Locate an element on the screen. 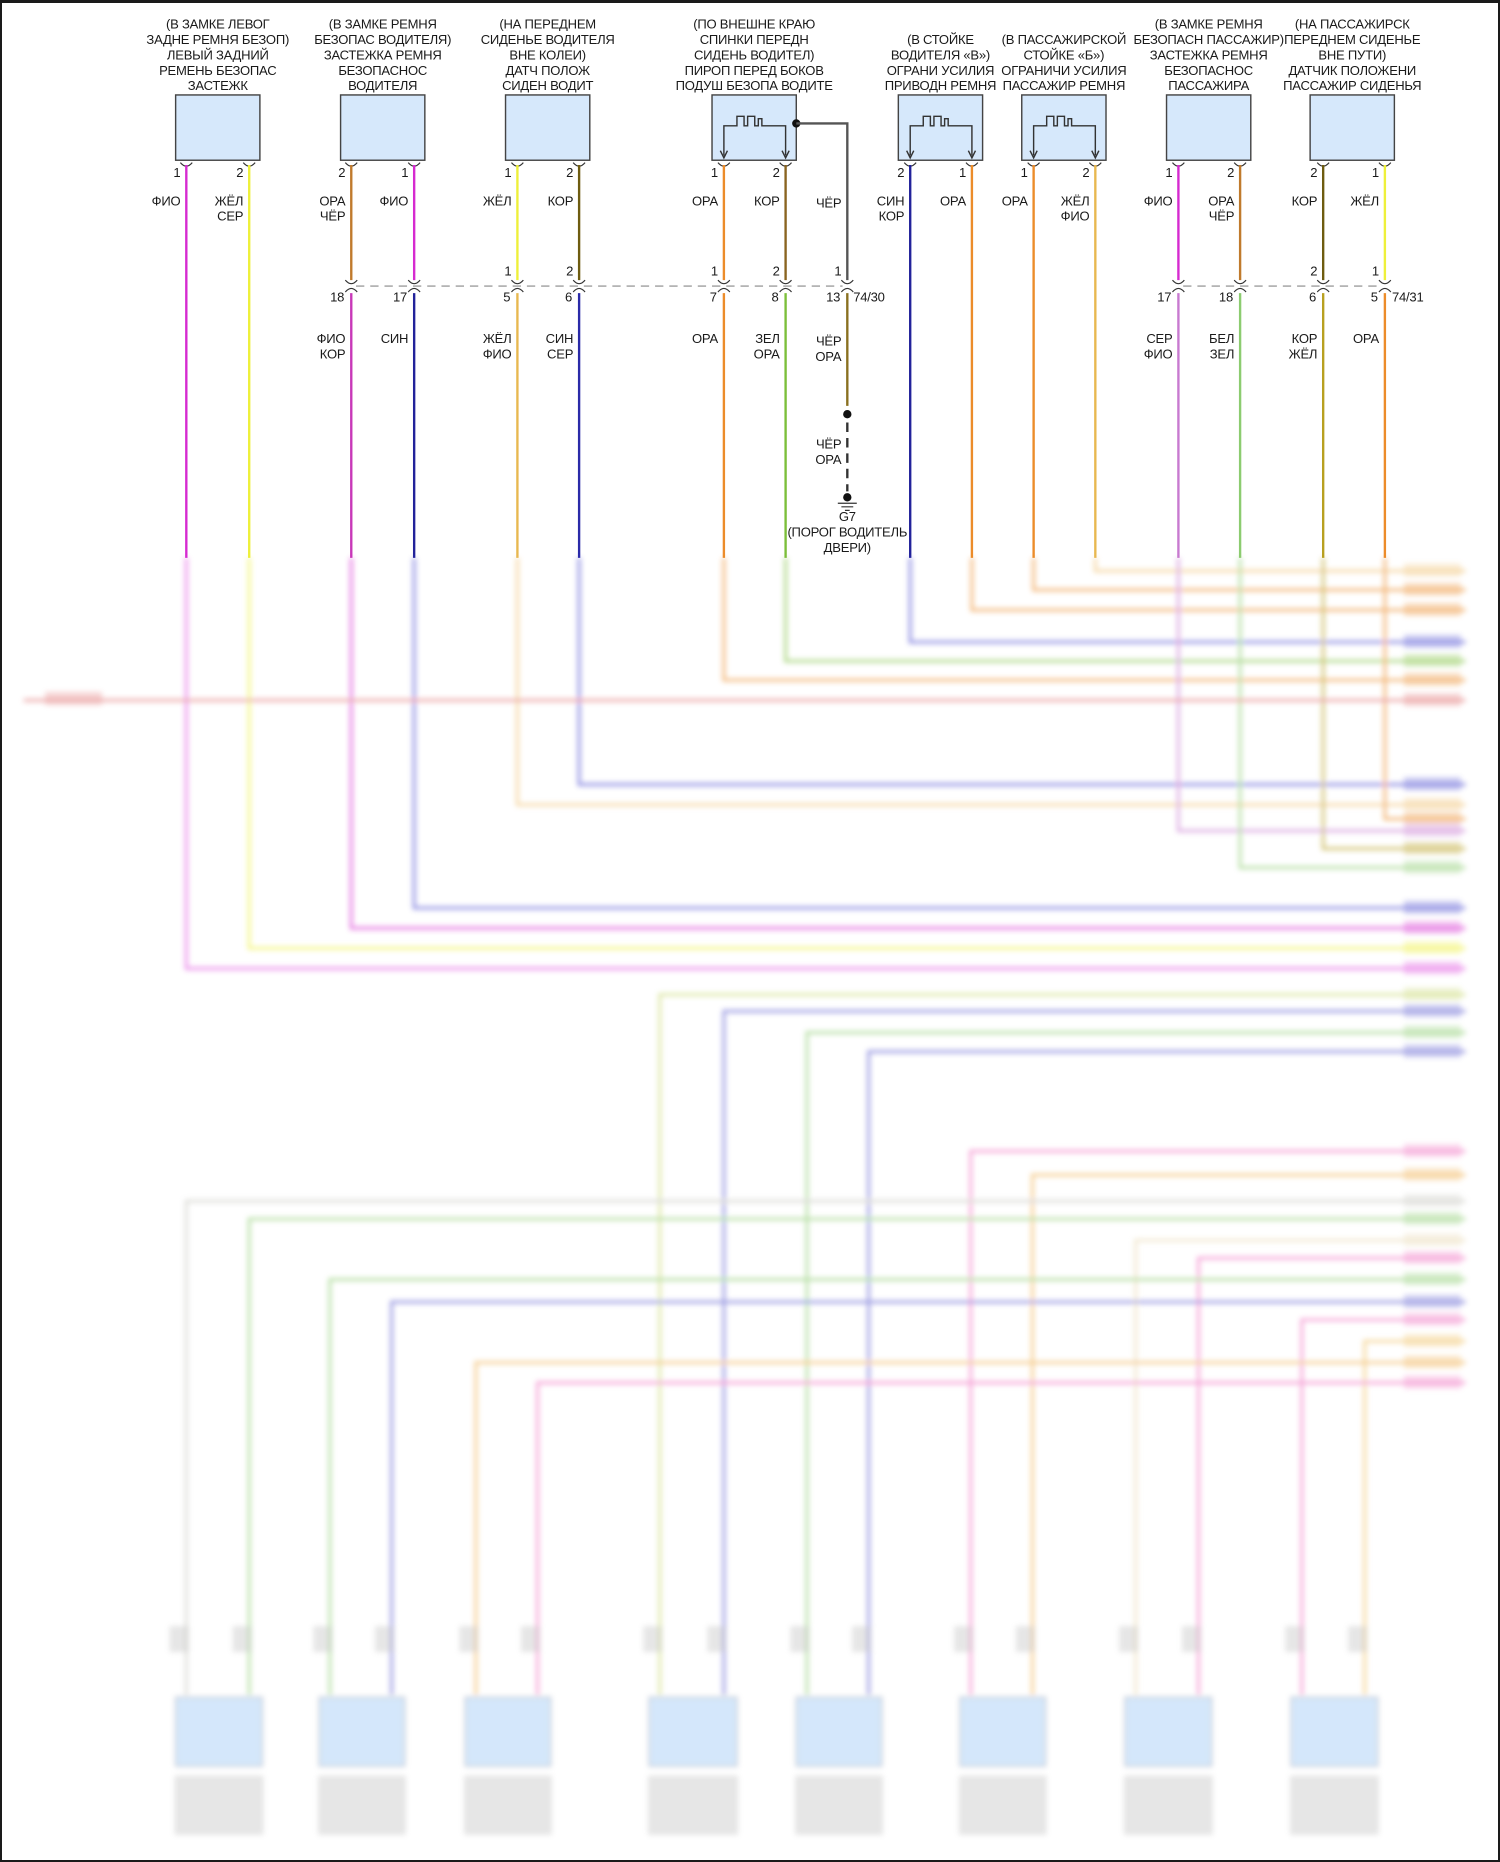 Image resolution: width=1500 pixels, height=1862 pixels. component-label: (В ЗАМКЕ ЛЕВОГ is located at coordinates (218, 23).